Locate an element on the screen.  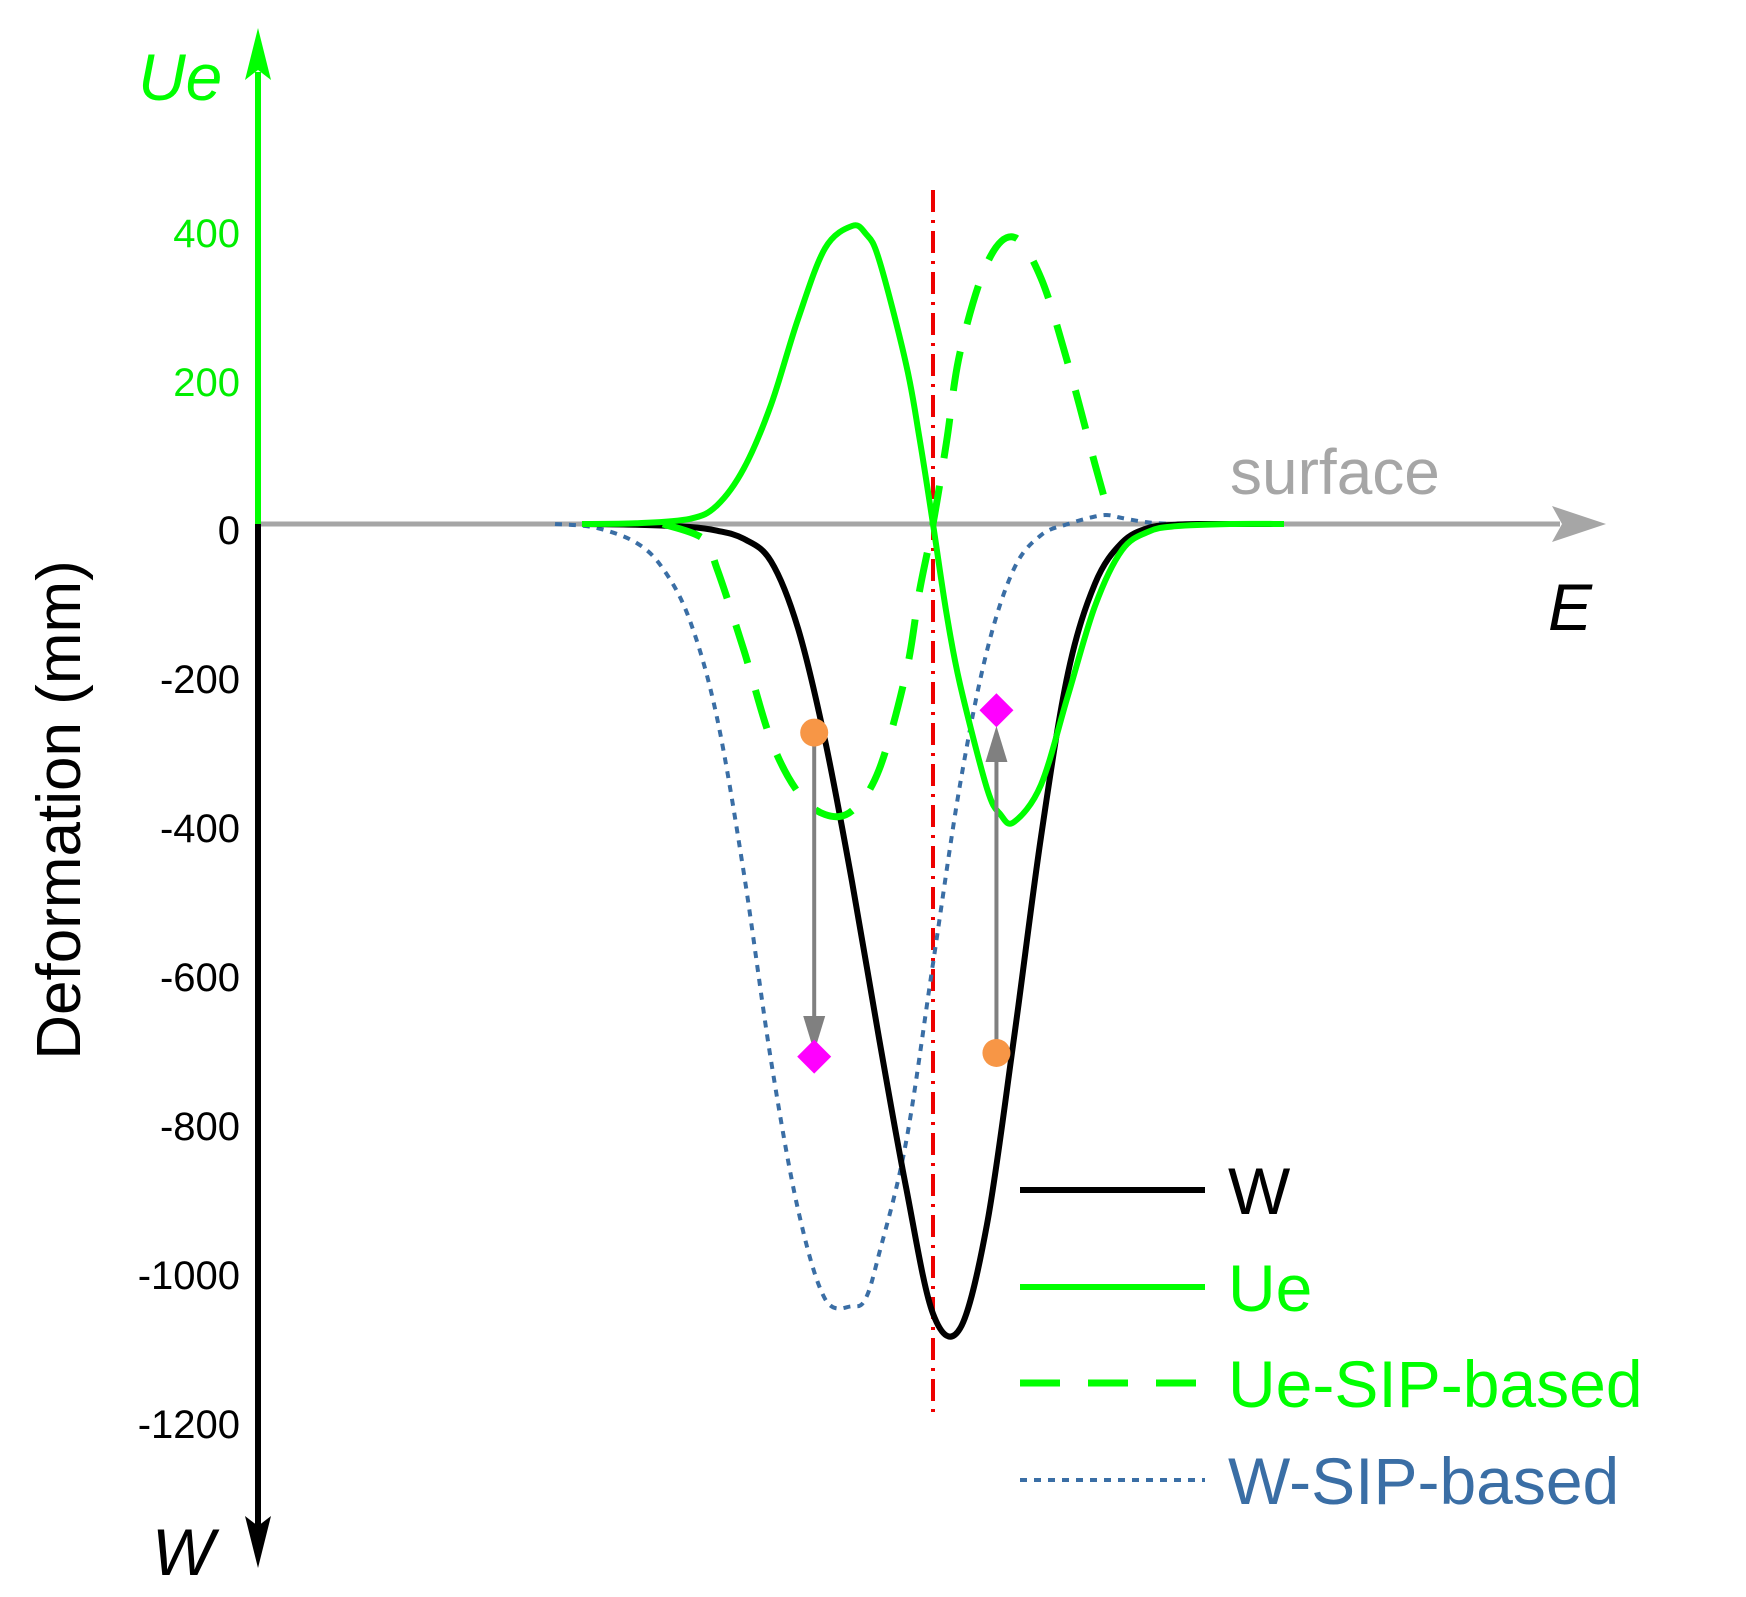
y-axis-title: Deformation (mm) is located at coordinates (59, 810).